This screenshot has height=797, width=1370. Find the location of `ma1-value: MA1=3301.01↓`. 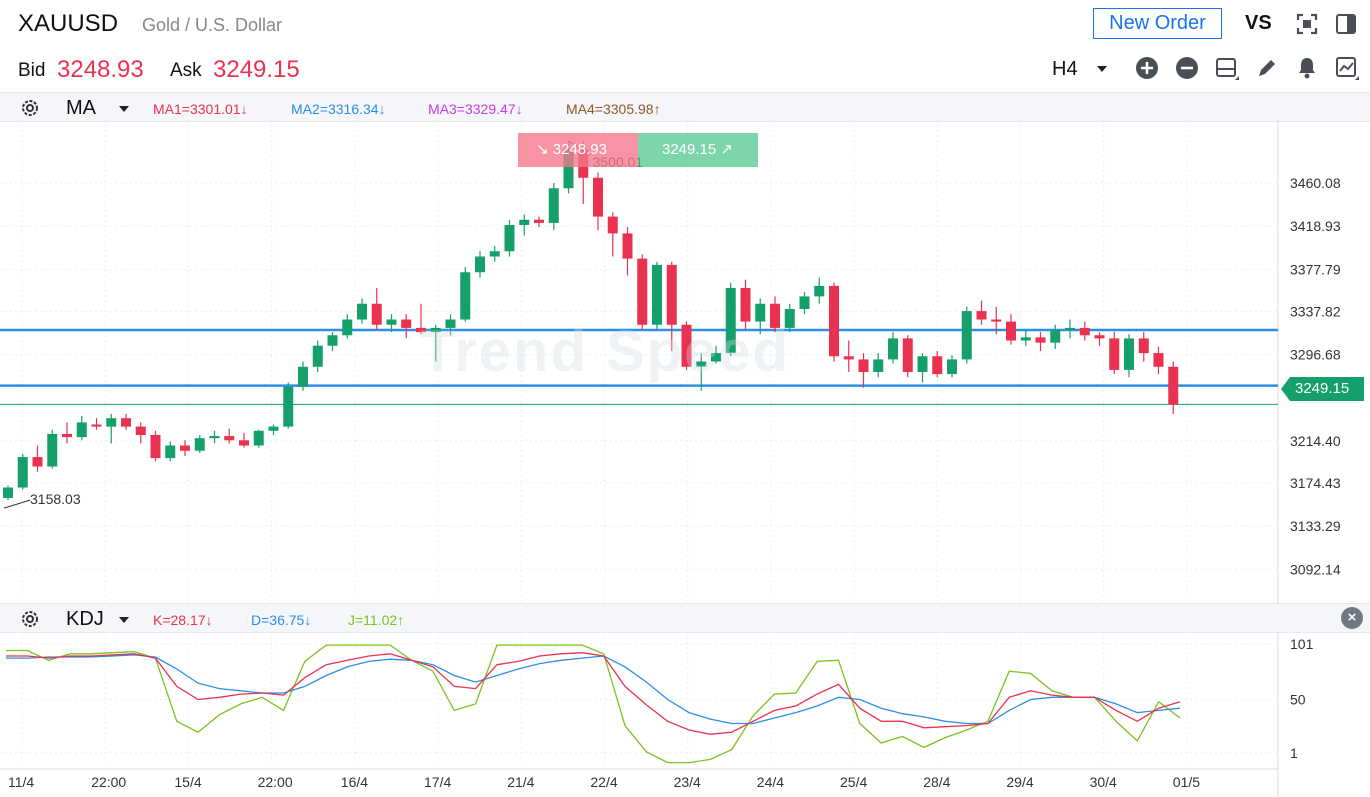

ma1-value: MA1=3301.01↓ is located at coordinates (200, 109).